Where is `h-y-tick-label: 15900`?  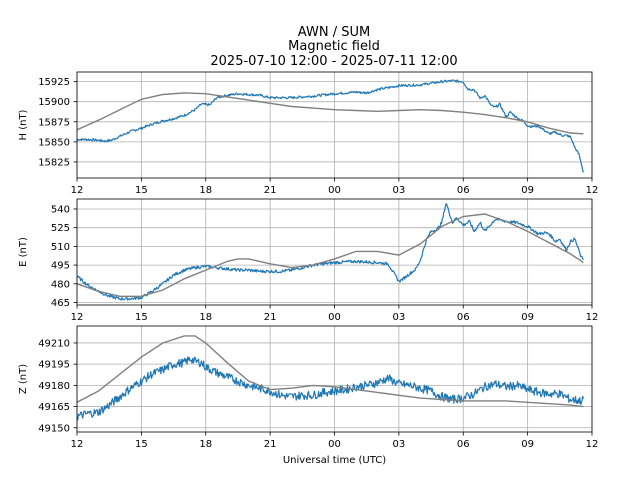 h-y-tick-label: 15900 is located at coordinates (54, 102).